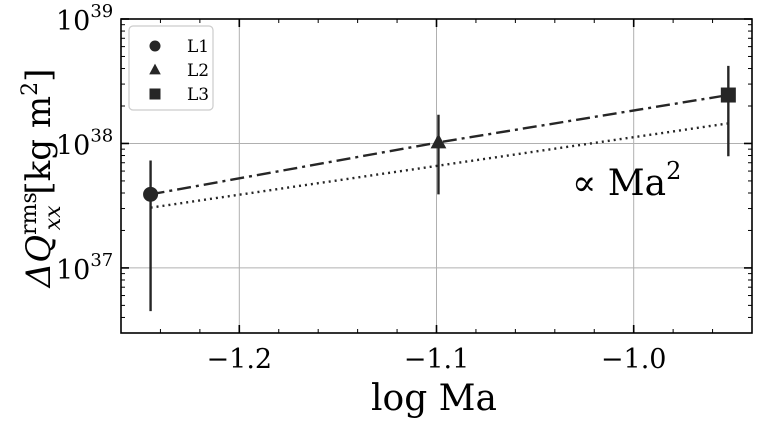 This screenshot has height=426, width=768. Describe the element at coordinates (101, 11) in the screenshot. I see `y-tick-label-exponent: 39` at that location.